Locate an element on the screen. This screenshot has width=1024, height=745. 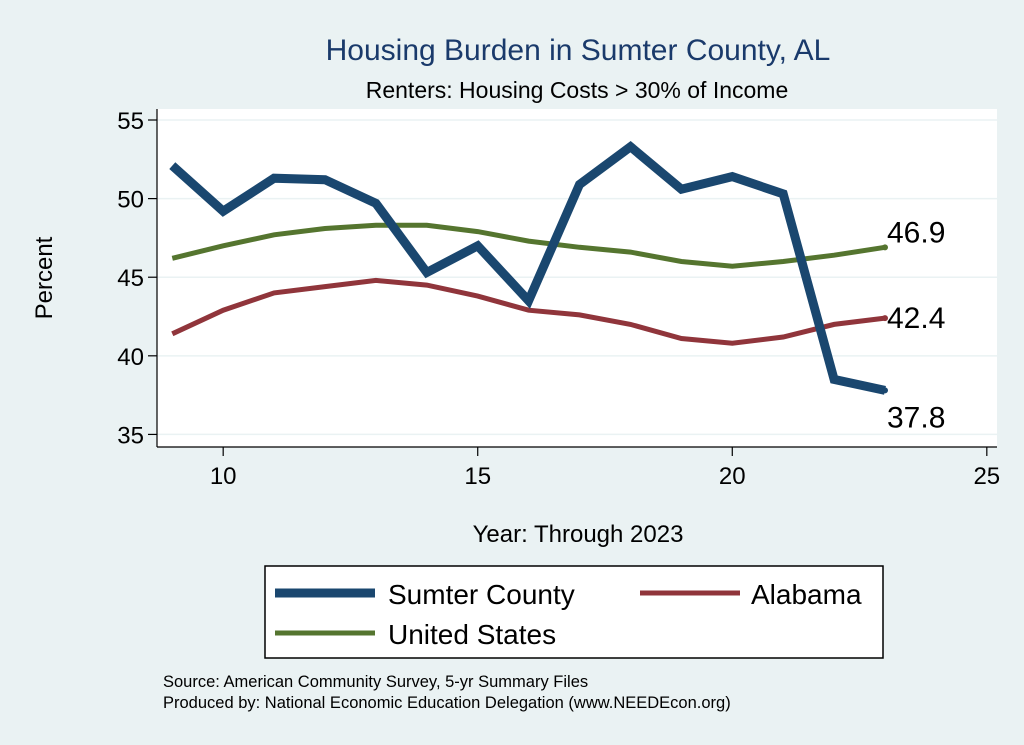
end-label-sumter-county: 37.8 is located at coordinates (916, 417).